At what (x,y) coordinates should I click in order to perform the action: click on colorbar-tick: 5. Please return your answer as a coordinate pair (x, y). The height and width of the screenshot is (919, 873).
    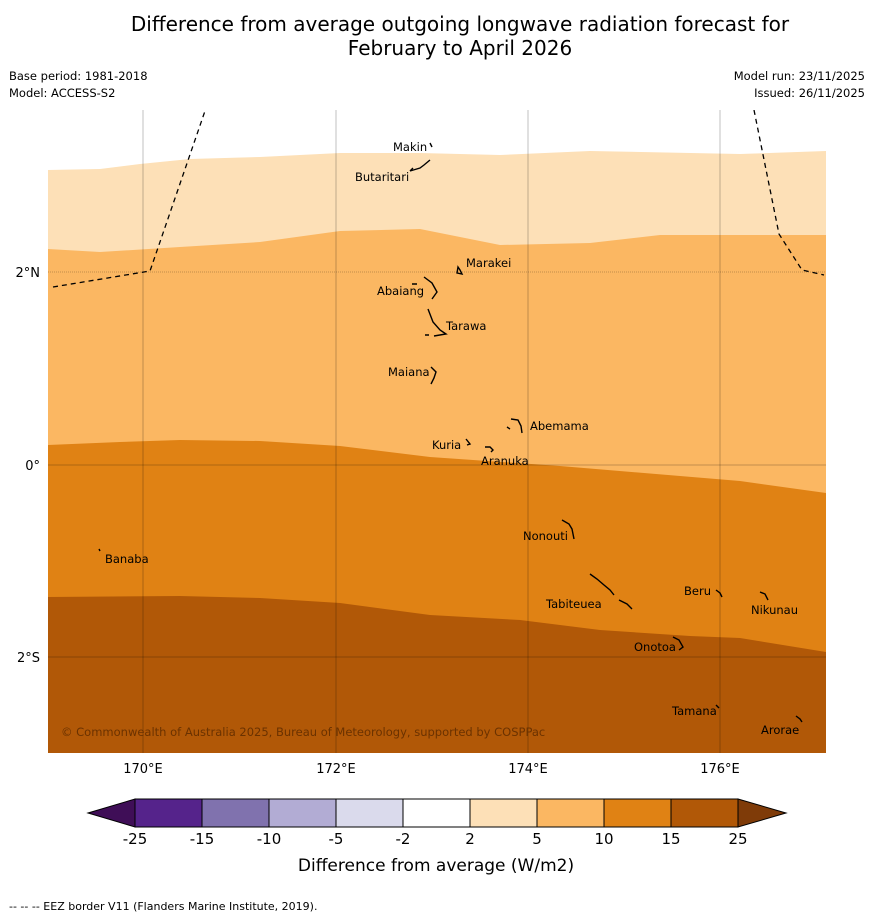
    Looking at the image, I should click on (537, 839).